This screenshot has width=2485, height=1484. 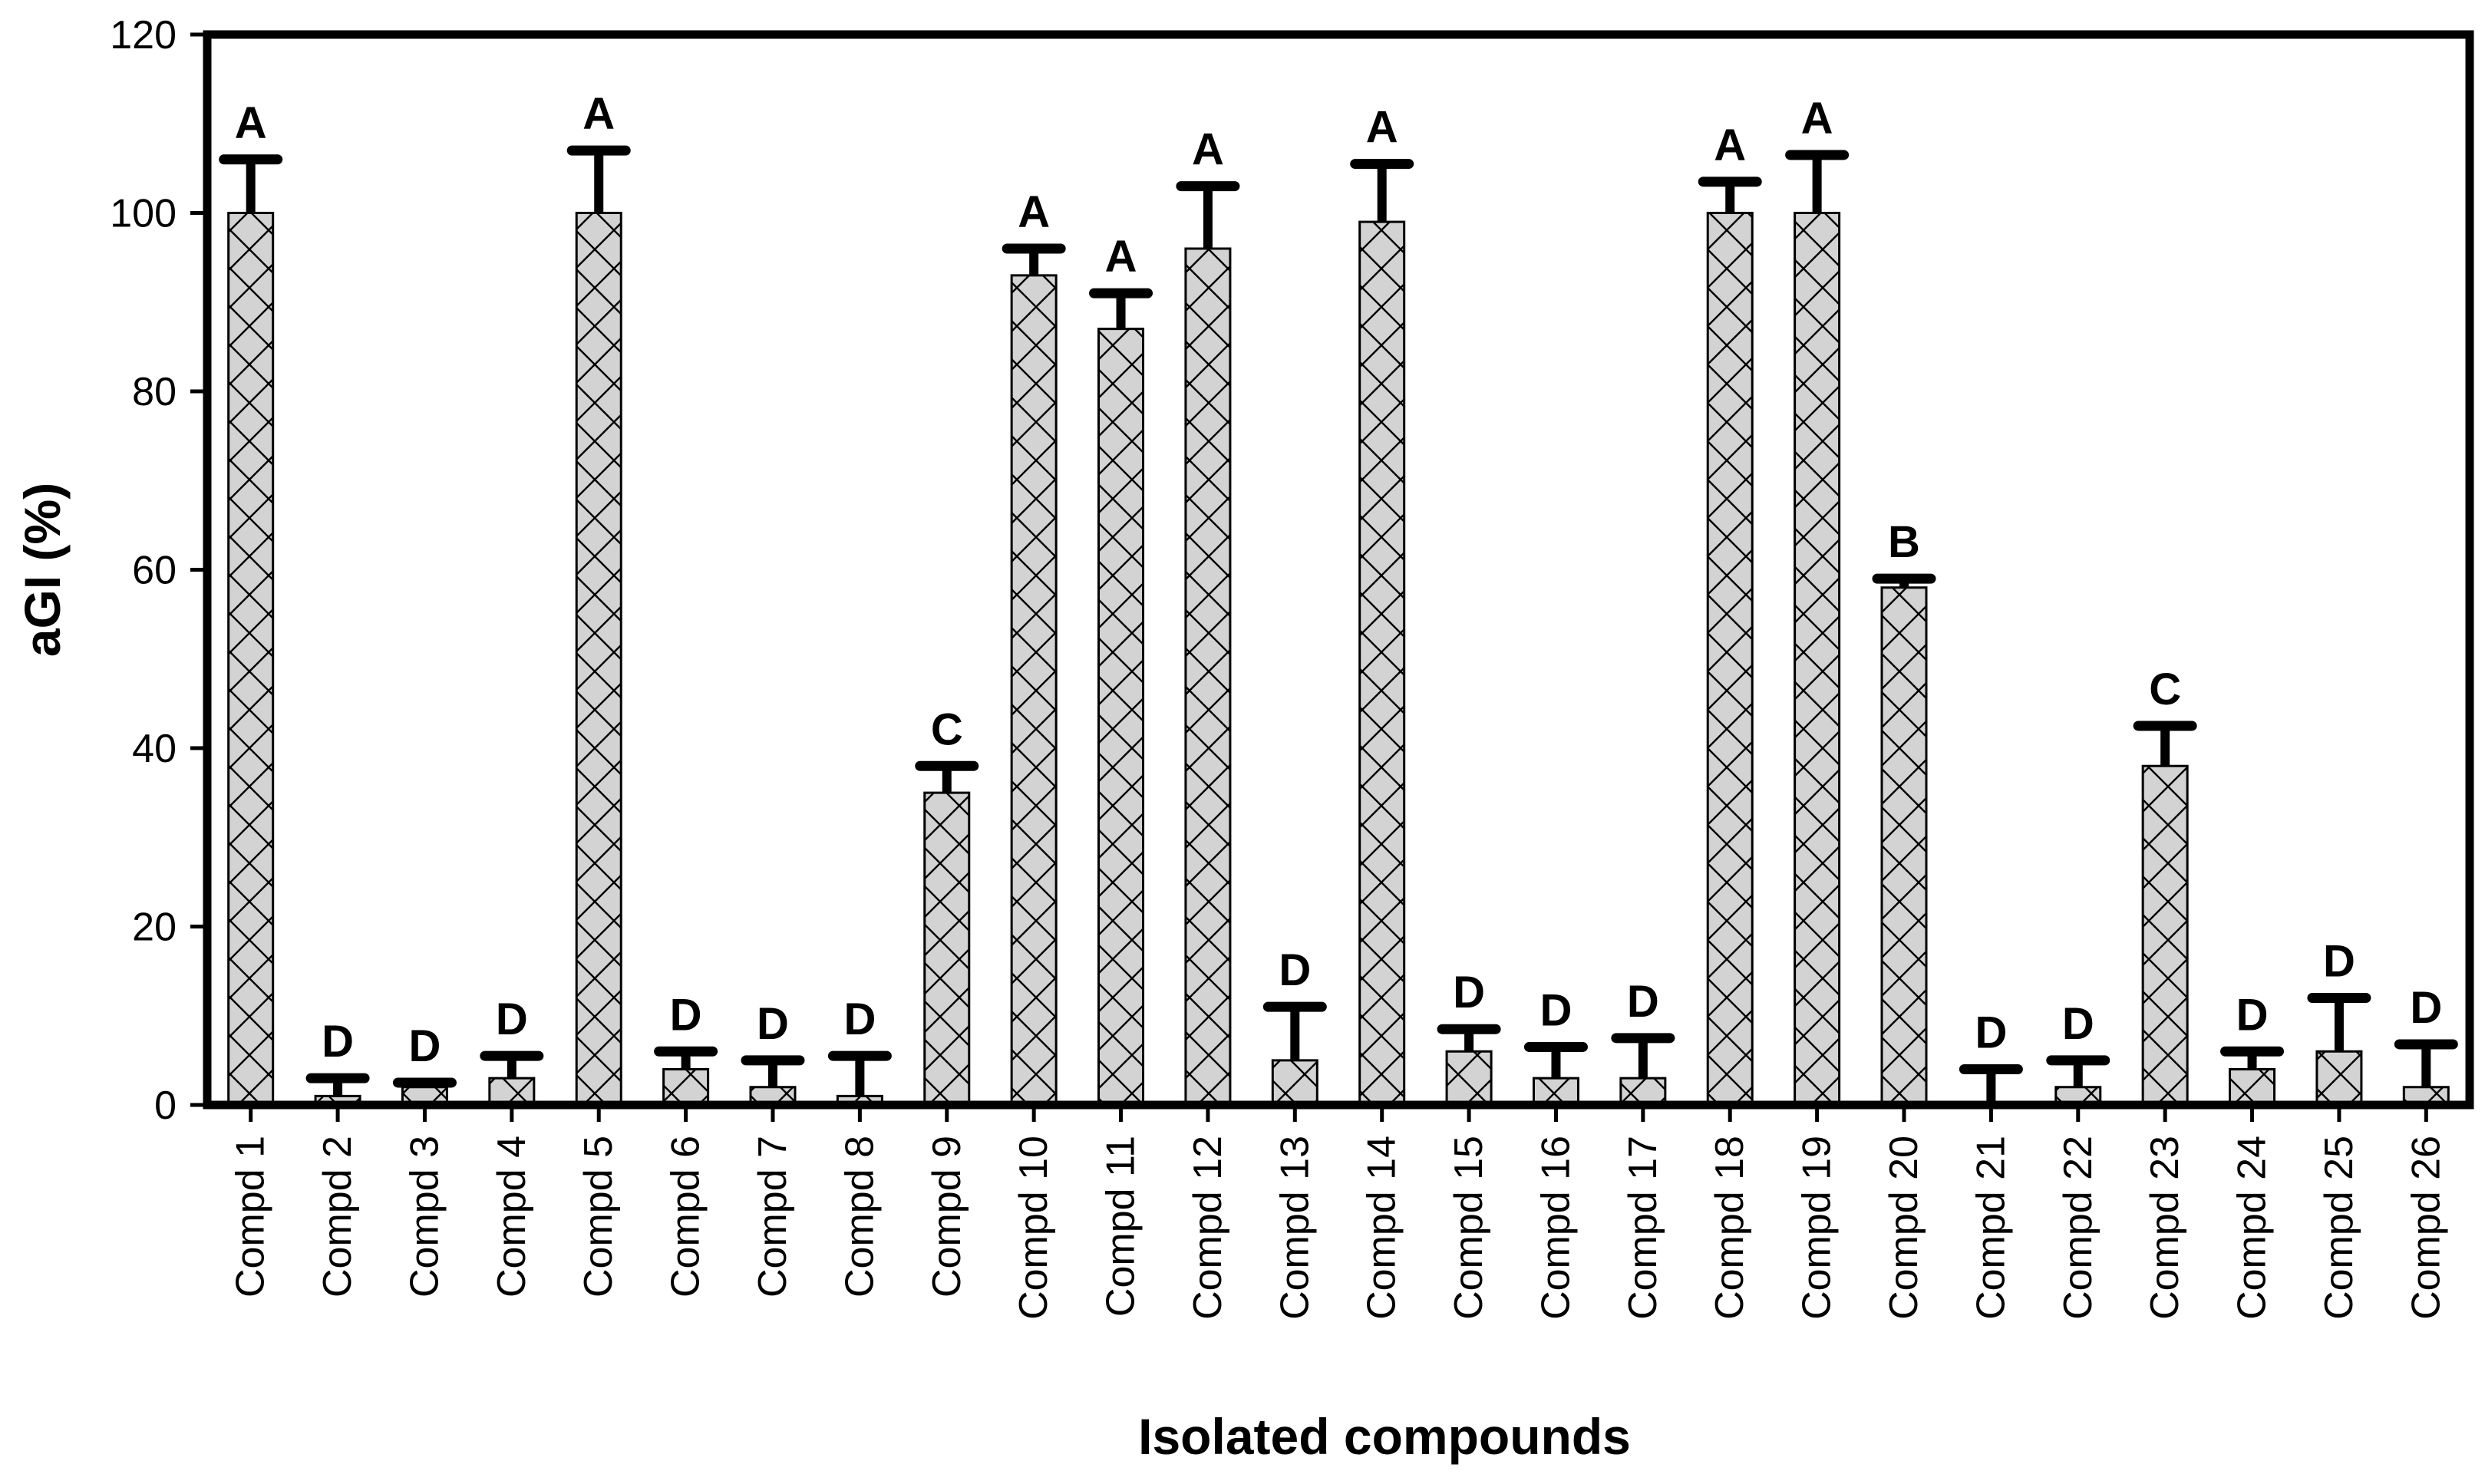 What do you see at coordinates (2252, 1228) in the screenshot?
I see `x-tick-label: Compd 24` at bounding box center [2252, 1228].